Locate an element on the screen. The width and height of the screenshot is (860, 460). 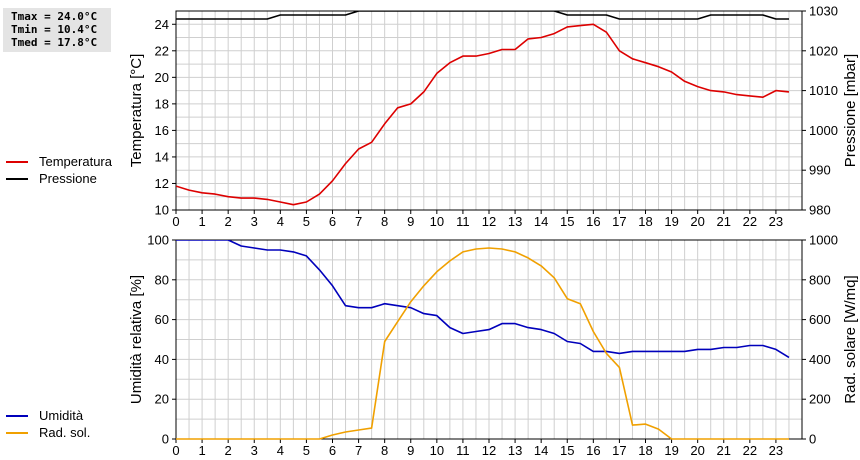
y2-tick-label: 1030 is located at coordinates (823, 11).